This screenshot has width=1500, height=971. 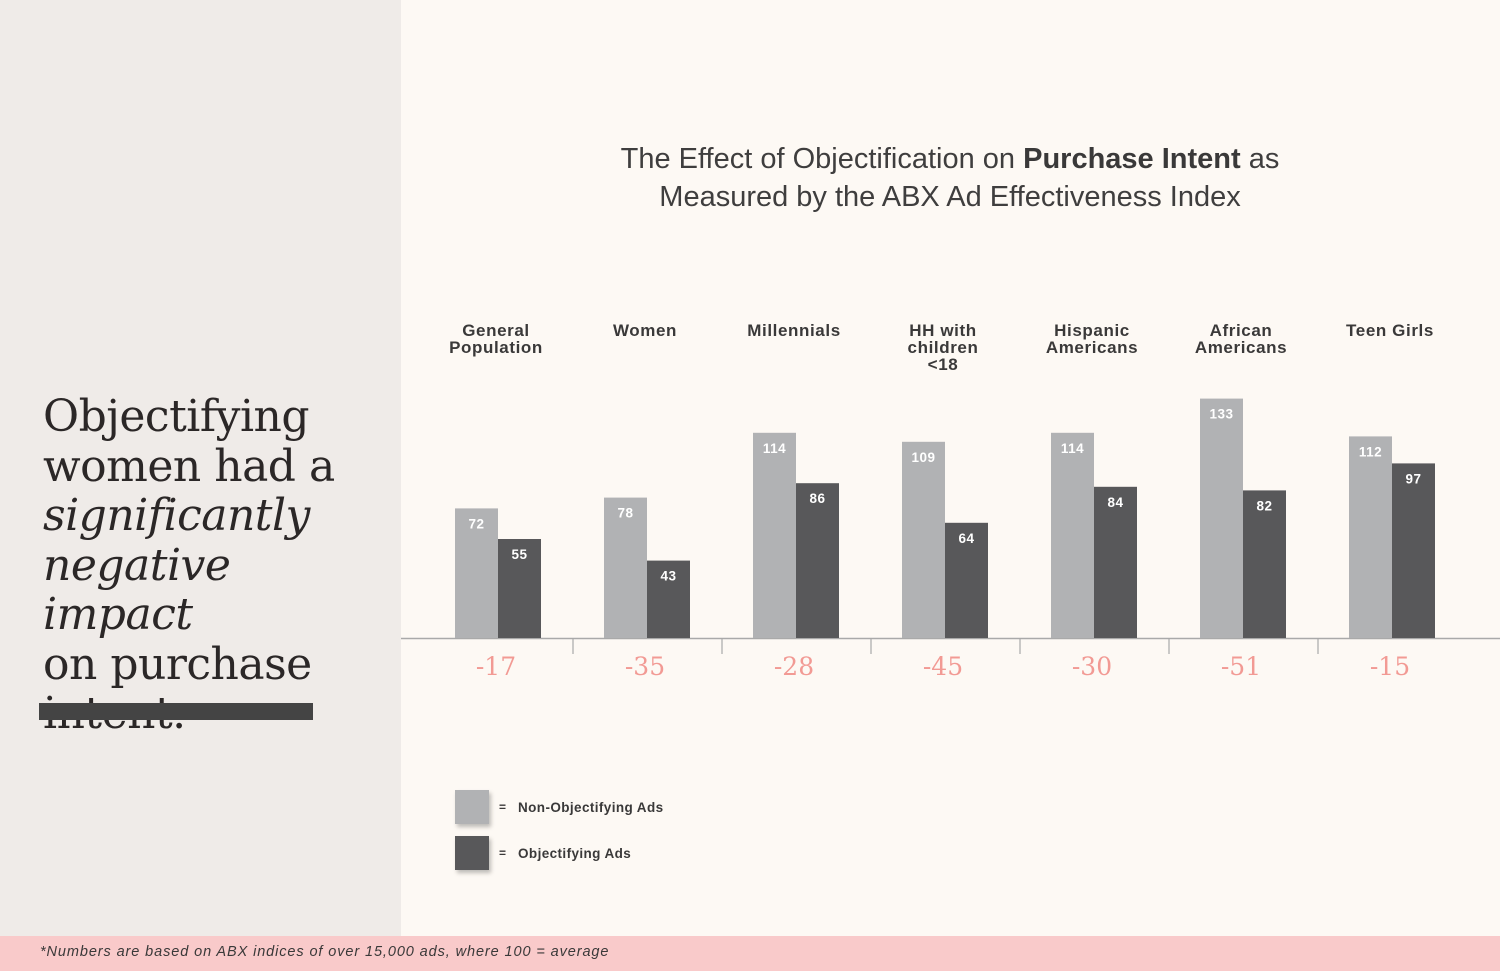 I want to click on legend-item-objectifying: = Objectifying Ads, so click(x=543, y=853).